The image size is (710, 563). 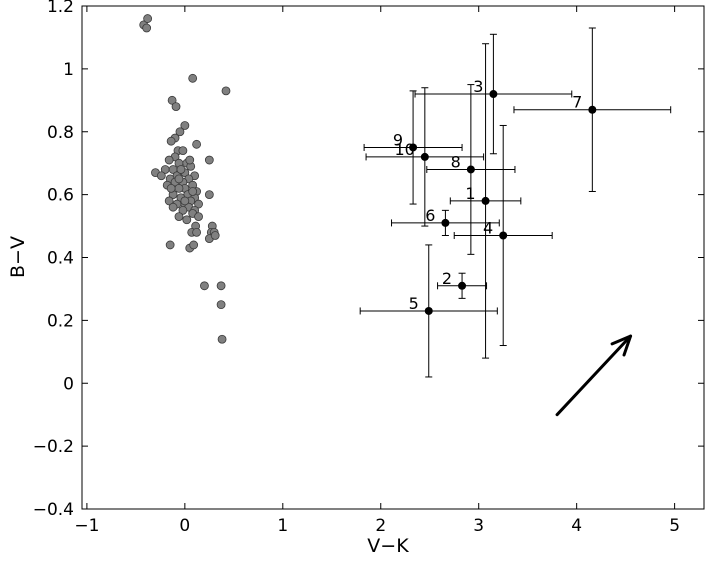 I want to click on star-number-label: 5, so click(x=414, y=303).